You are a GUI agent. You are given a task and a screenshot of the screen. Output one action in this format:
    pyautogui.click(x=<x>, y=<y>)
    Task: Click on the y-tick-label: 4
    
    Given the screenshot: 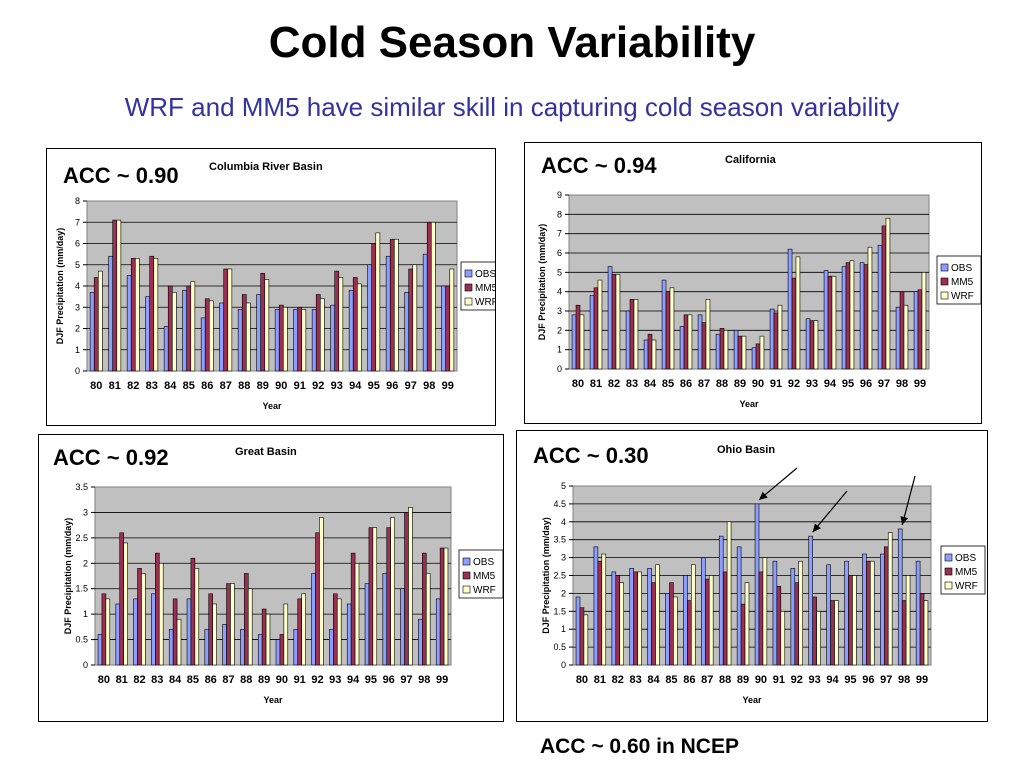 What is the action you would take?
    pyautogui.click(x=559, y=292)
    